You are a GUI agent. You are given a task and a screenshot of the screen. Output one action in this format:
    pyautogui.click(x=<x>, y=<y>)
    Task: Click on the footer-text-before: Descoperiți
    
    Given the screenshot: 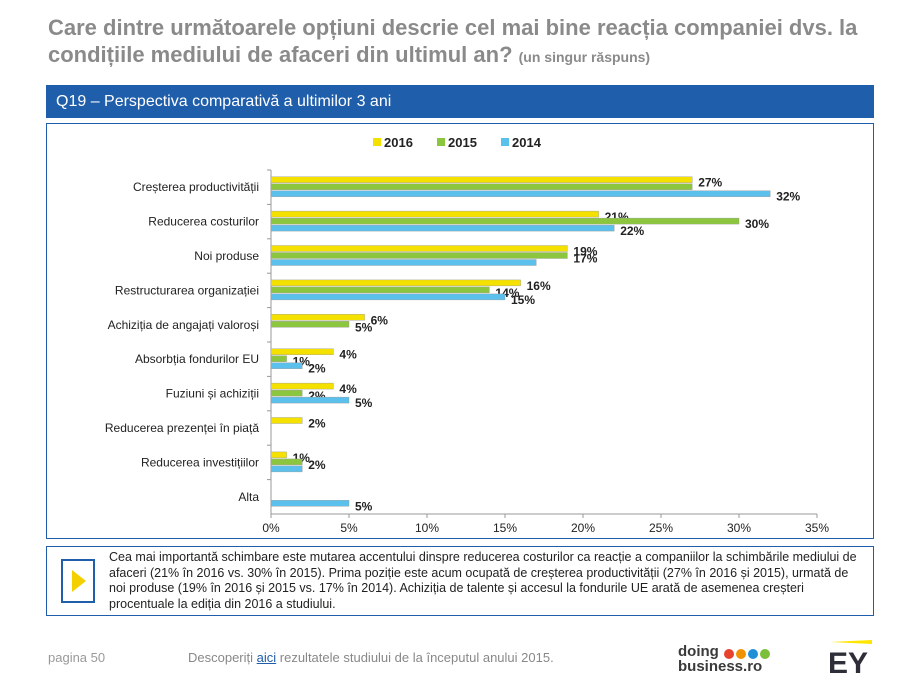 What is the action you would take?
    pyautogui.click(x=222, y=657)
    